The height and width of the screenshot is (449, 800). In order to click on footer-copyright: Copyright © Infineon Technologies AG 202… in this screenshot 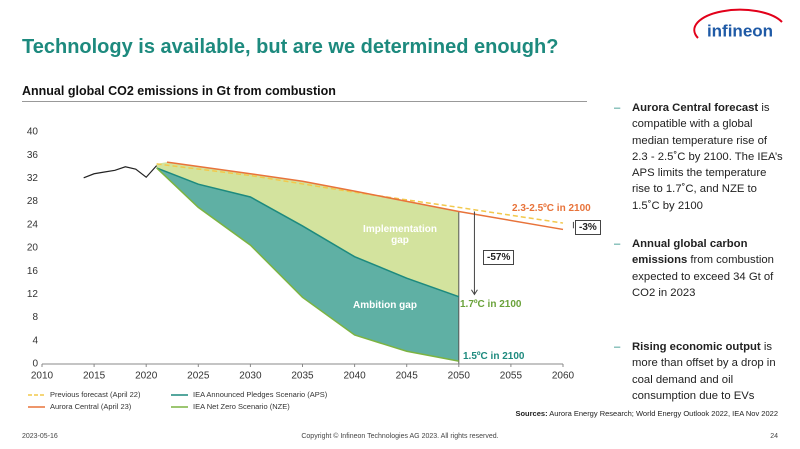, I will do `click(400, 436)`.